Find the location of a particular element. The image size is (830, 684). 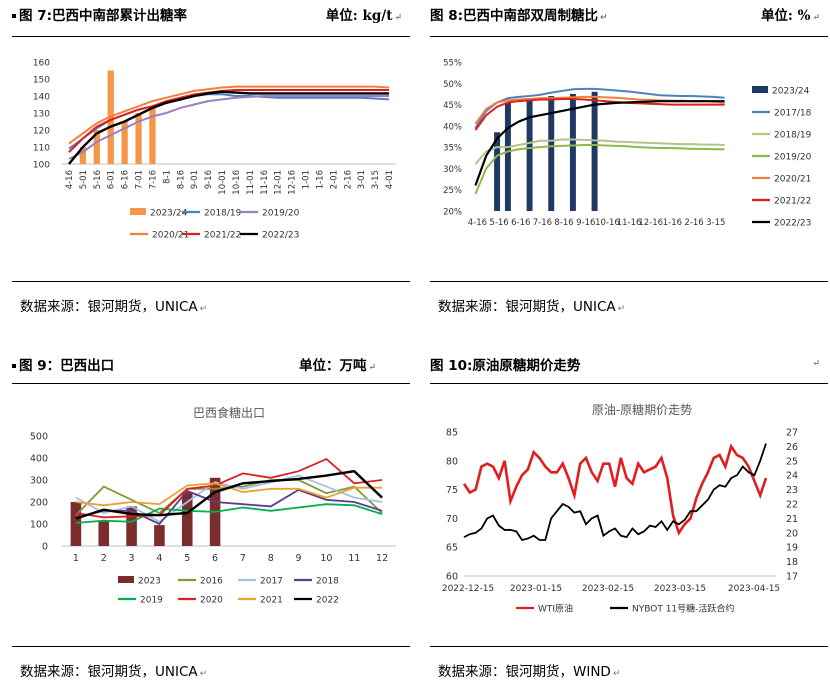

legend-2018-19-label: 2018/19 is located at coordinates (223, 214).